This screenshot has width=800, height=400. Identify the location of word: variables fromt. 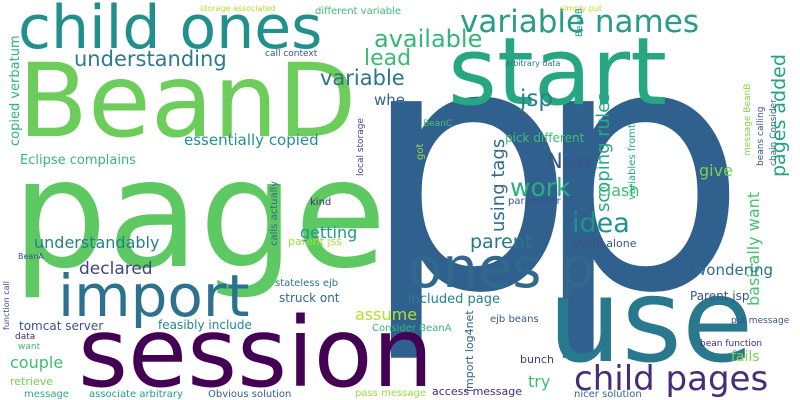
(632, 162).